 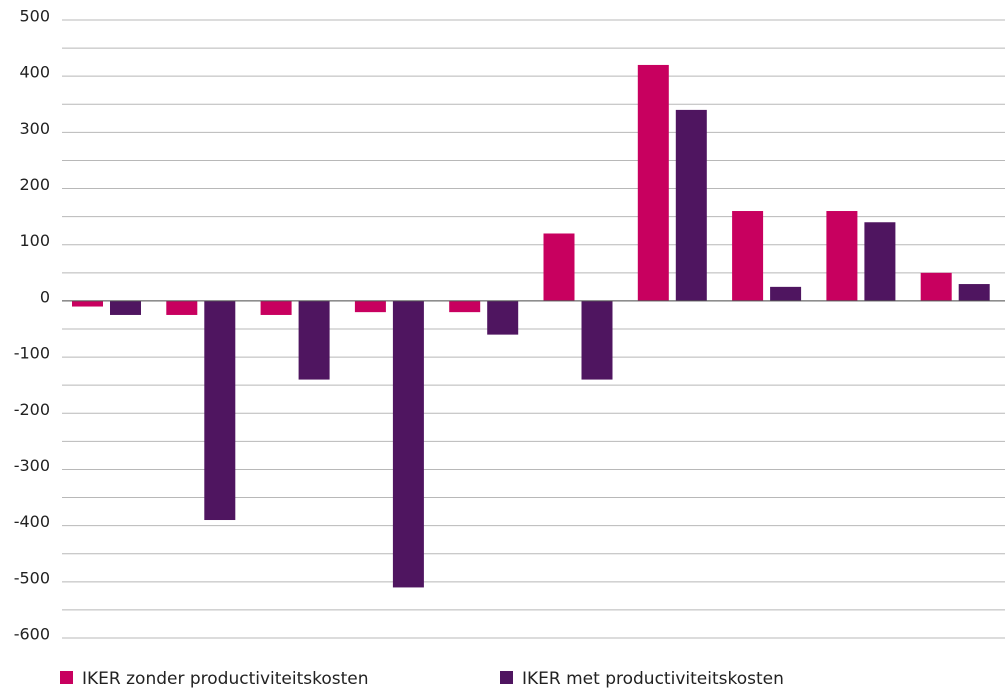 What do you see at coordinates (34, 72) in the screenshot?
I see `y-tick-label: 400` at bounding box center [34, 72].